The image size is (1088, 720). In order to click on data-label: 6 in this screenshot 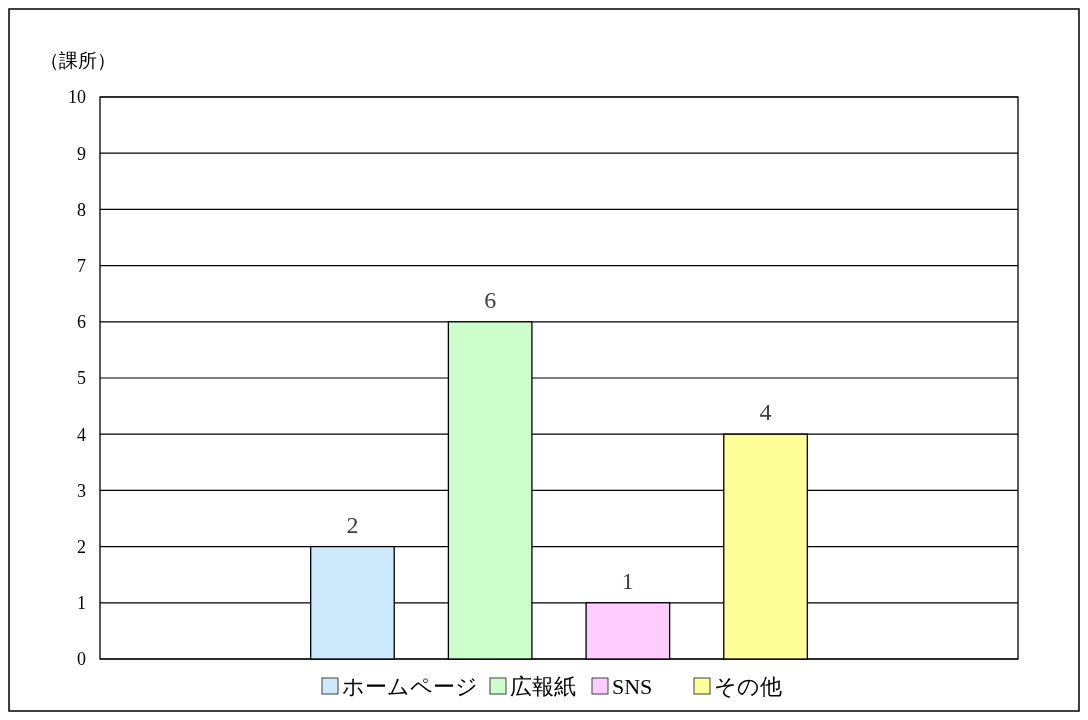, I will do `click(490, 299)`.